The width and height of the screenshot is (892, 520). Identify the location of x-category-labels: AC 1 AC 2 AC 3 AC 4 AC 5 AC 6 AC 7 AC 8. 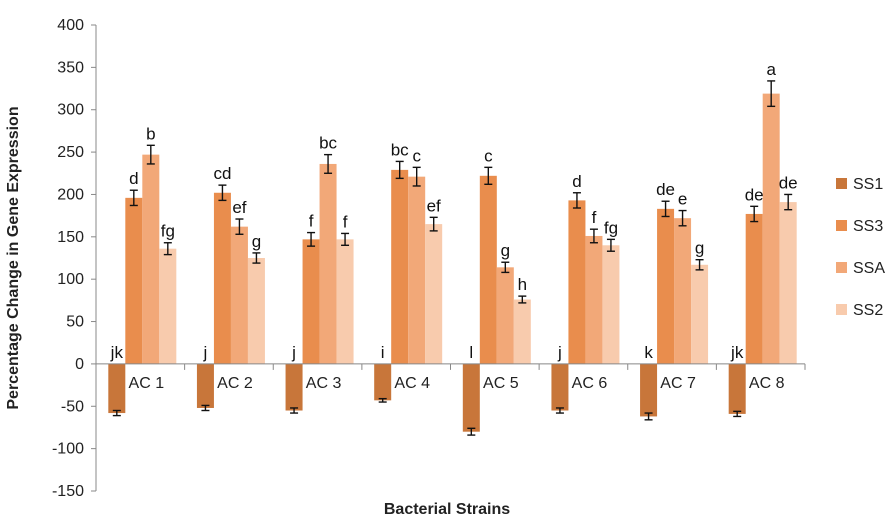
(457, 383).